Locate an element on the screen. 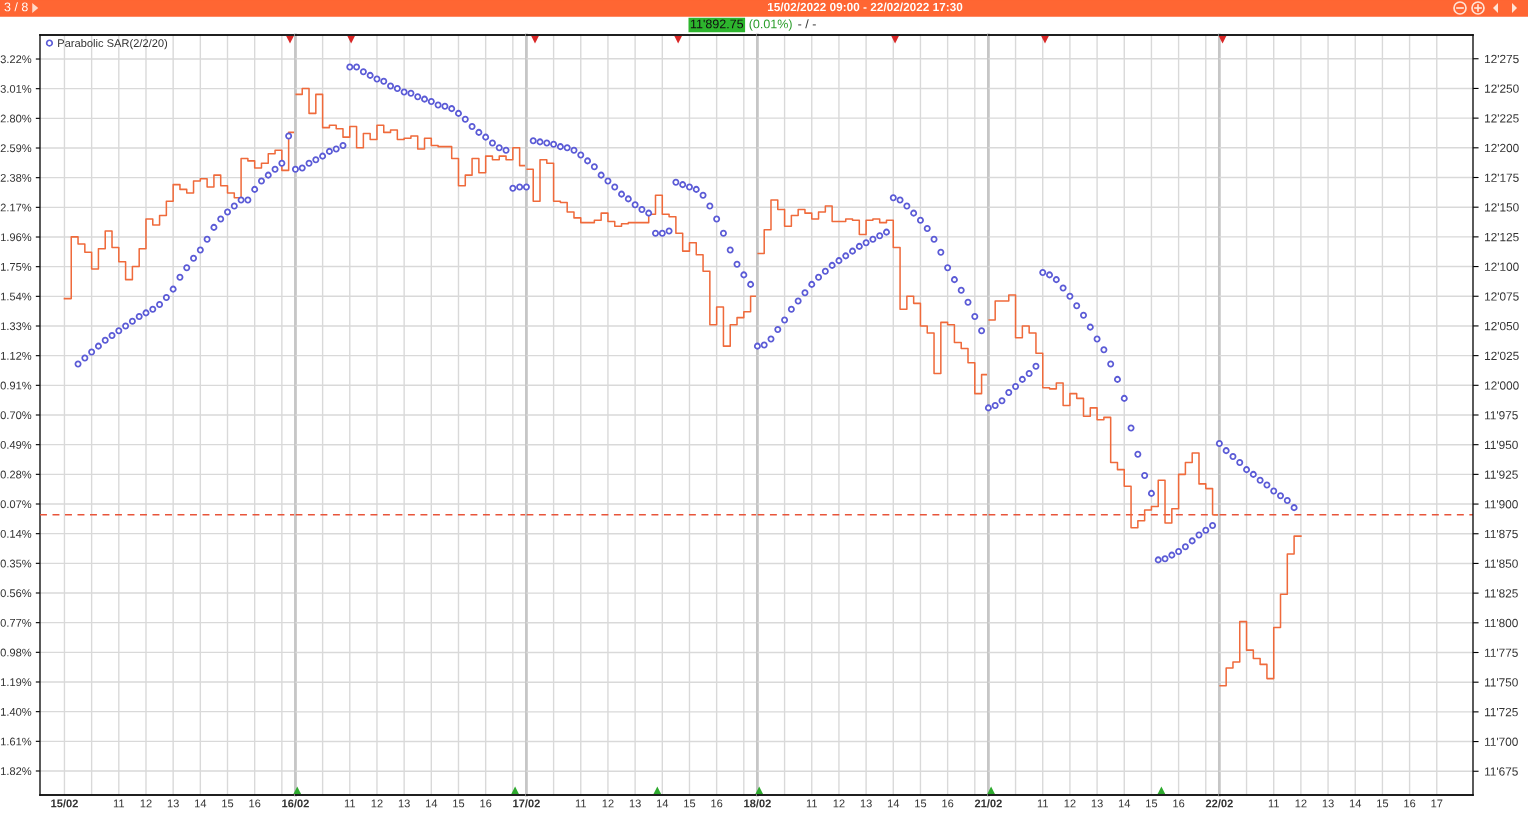 The height and width of the screenshot is (817, 1528). y-tick-label: 2.59% is located at coordinates (16, 148).